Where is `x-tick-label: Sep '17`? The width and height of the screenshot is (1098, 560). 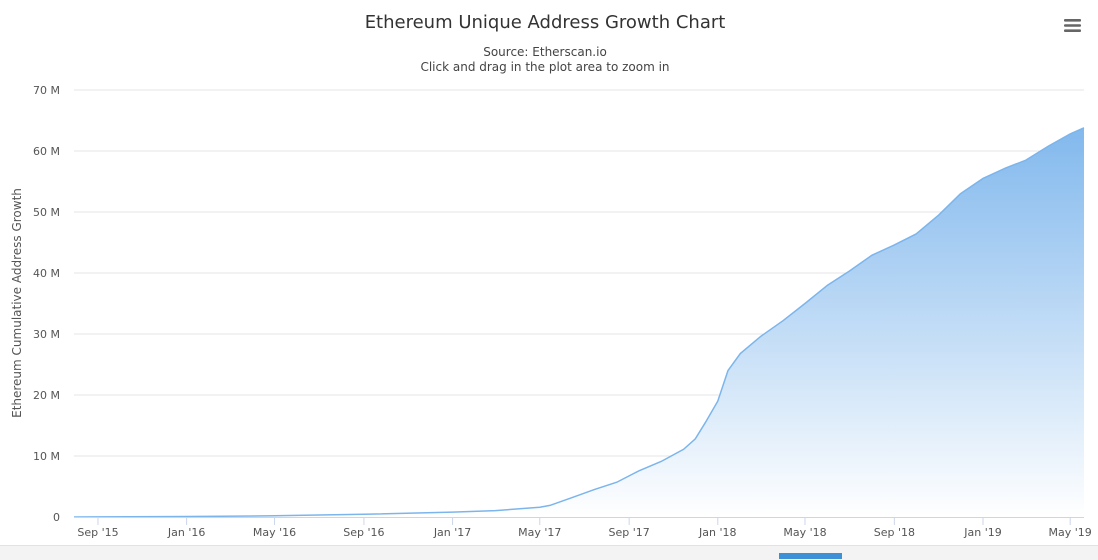 x-tick-label: Sep '17 is located at coordinates (629, 532).